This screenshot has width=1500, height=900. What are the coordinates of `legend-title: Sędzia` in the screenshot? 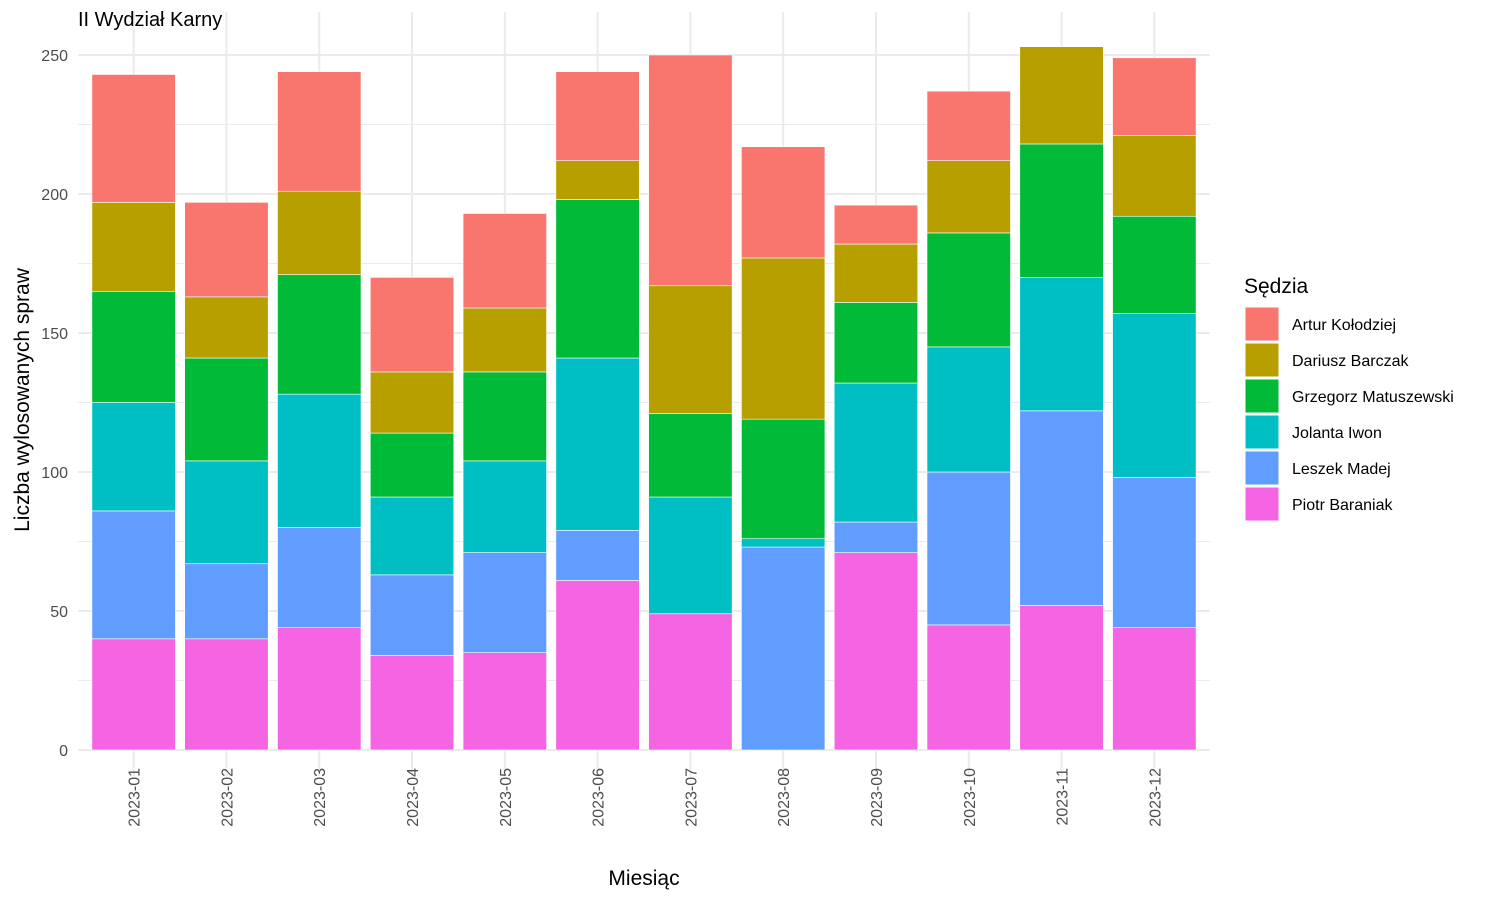 It's located at (1276, 286).